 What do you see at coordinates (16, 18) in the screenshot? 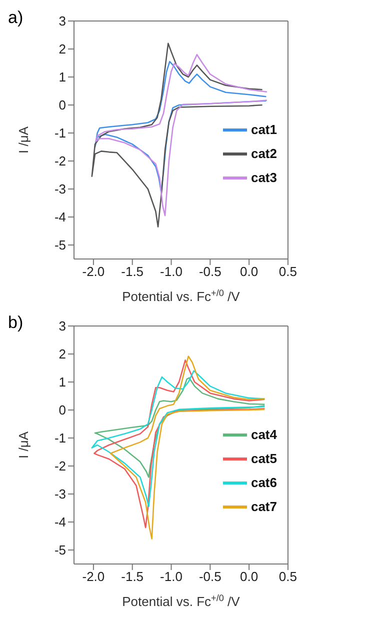
I see `chart-title: a)` at bounding box center [16, 18].